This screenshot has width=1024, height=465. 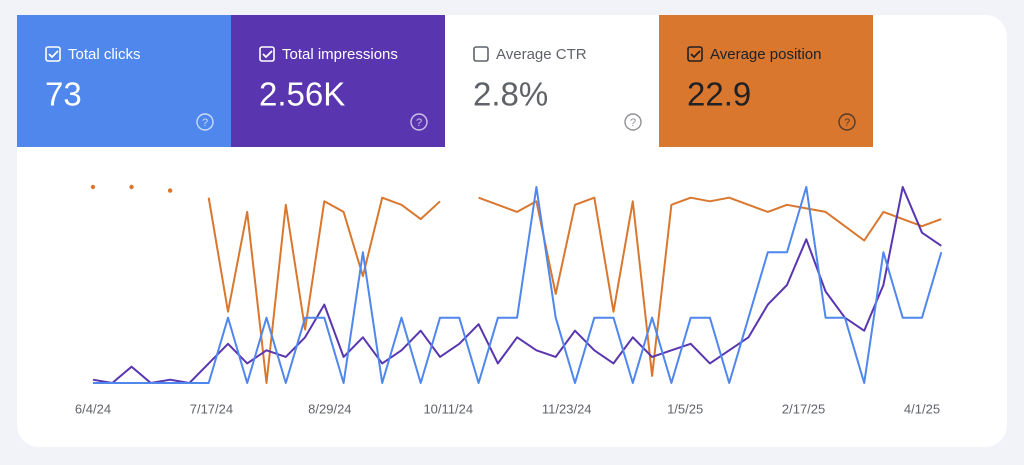 I want to click on metric-value: 22.9, so click(x=719, y=94).